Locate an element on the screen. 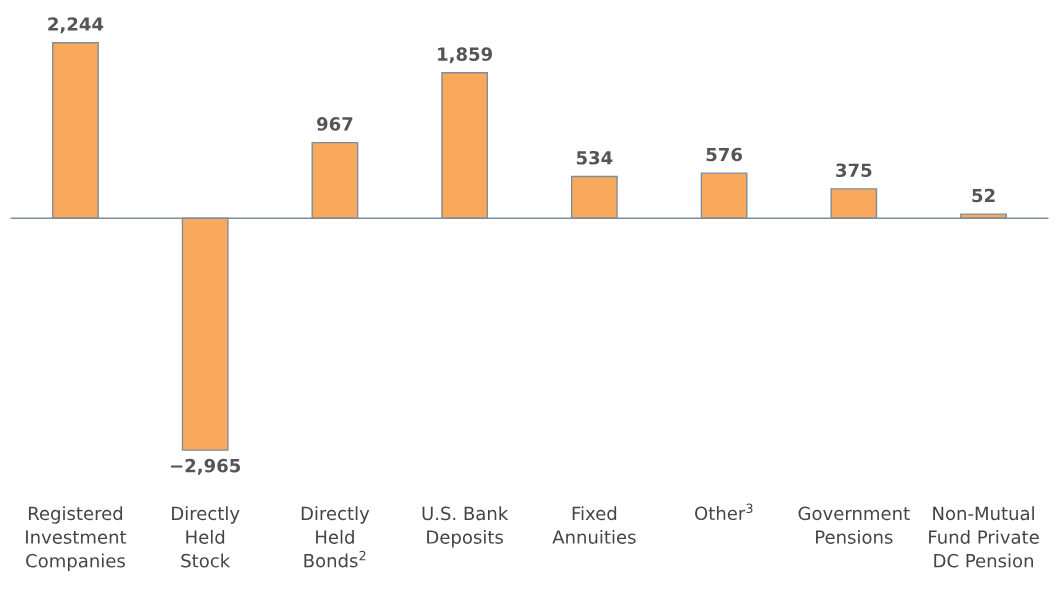 The image size is (1059, 601). data-label: 375 is located at coordinates (854, 170).